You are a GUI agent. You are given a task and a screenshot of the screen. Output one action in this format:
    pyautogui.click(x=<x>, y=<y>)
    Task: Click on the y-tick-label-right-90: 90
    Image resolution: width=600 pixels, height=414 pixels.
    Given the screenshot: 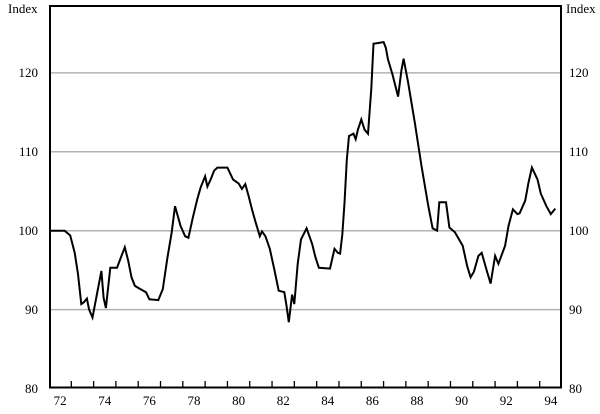 What is the action you would take?
    pyautogui.click(x=575, y=309)
    